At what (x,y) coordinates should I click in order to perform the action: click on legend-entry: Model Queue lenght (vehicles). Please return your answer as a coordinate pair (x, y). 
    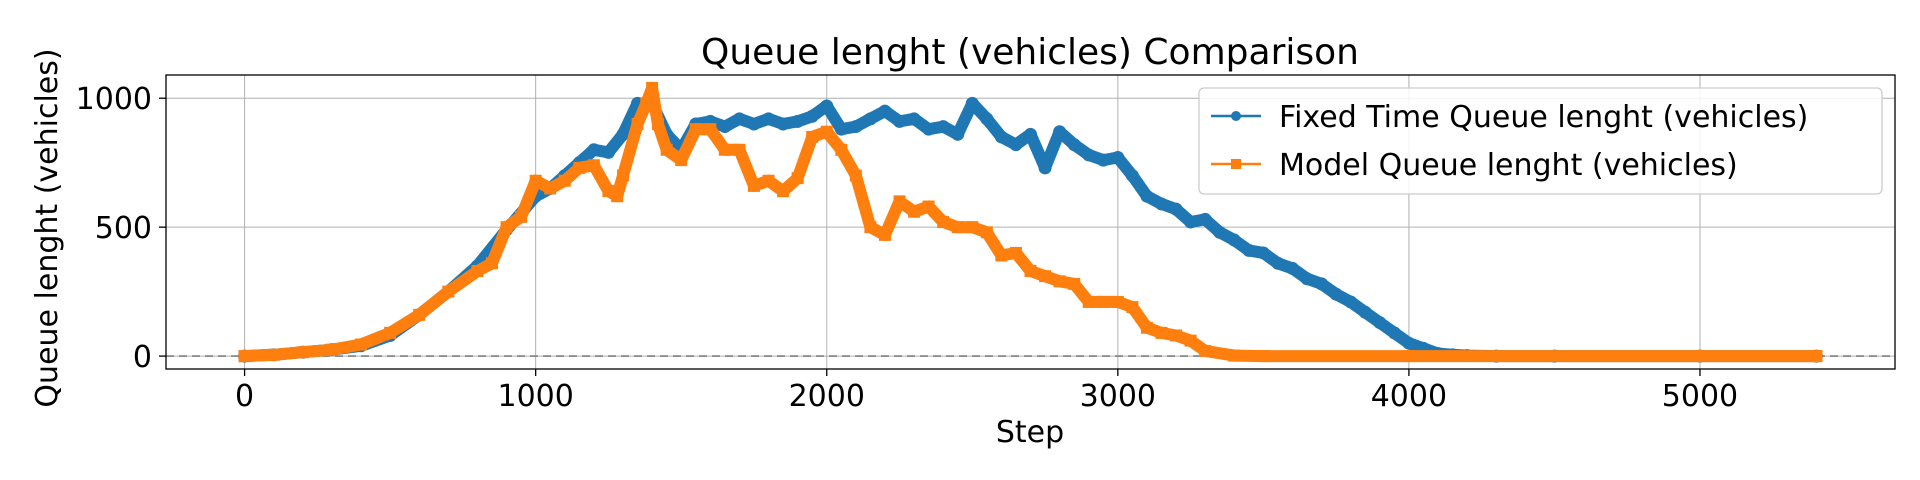
    Looking at the image, I should click on (1474, 165).